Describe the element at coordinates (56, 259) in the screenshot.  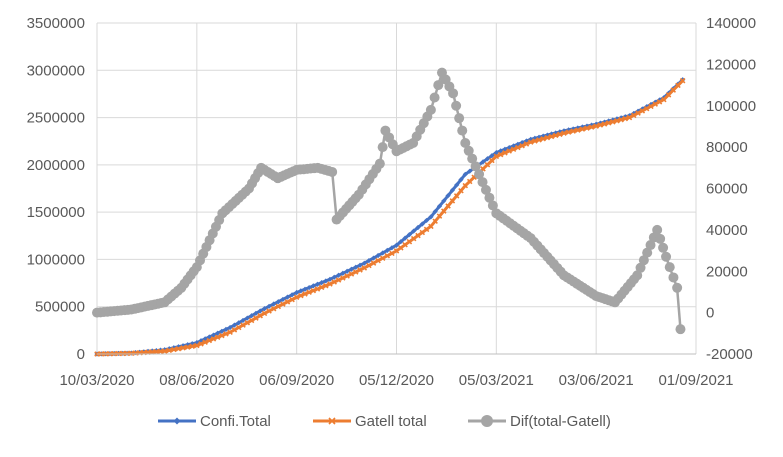
I see `y-left-tick-label: 1000000` at that location.